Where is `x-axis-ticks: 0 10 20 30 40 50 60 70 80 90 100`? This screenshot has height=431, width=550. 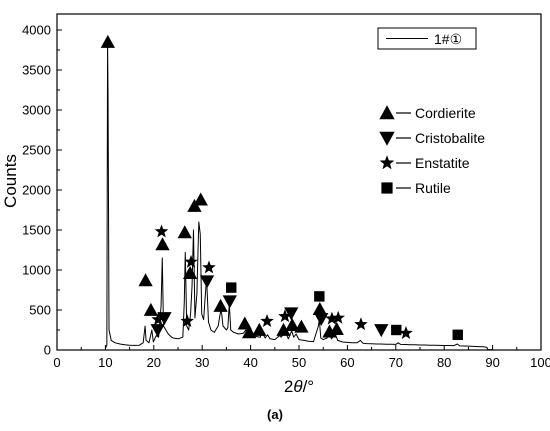 x-axis-ticks: 0 10 20 30 40 50 60 70 80 90 100 is located at coordinates (301, 357).